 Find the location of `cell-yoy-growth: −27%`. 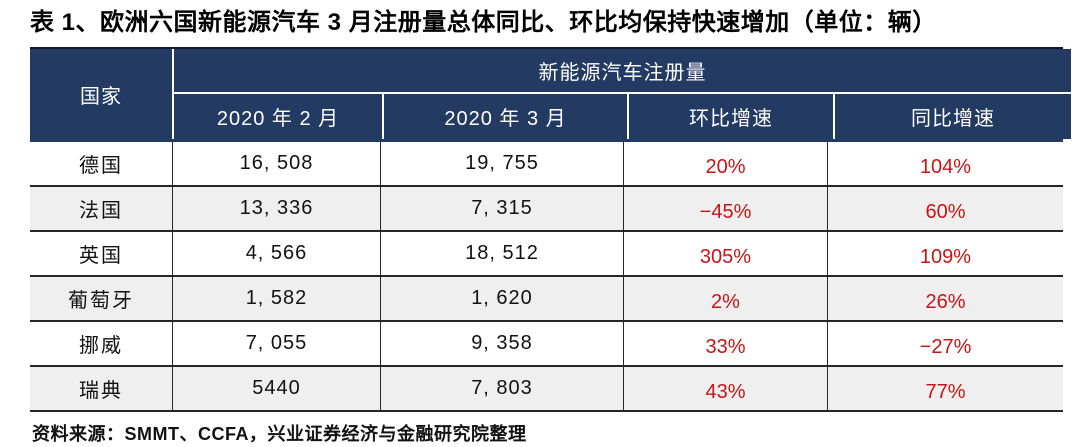

cell-yoy-growth: −27% is located at coordinates (945, 343).